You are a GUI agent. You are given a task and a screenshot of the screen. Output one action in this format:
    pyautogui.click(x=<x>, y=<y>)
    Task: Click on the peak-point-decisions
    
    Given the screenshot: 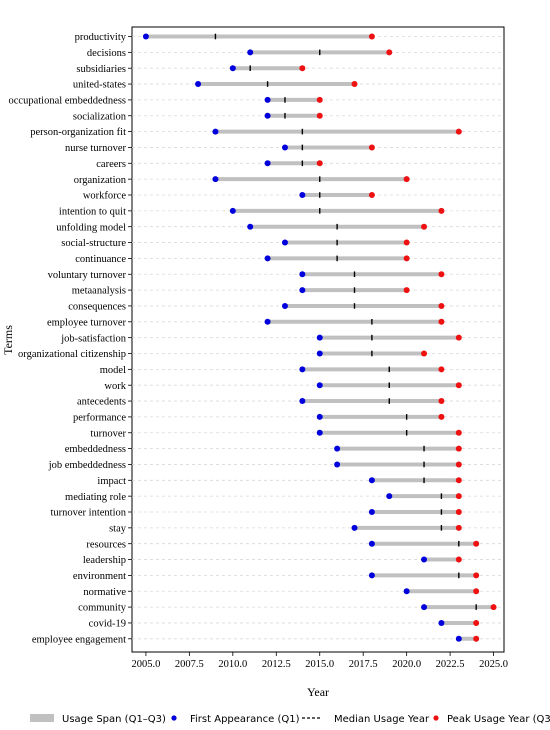 What is the action you would take?
    pyautogui.click(x=389, y=52)
    